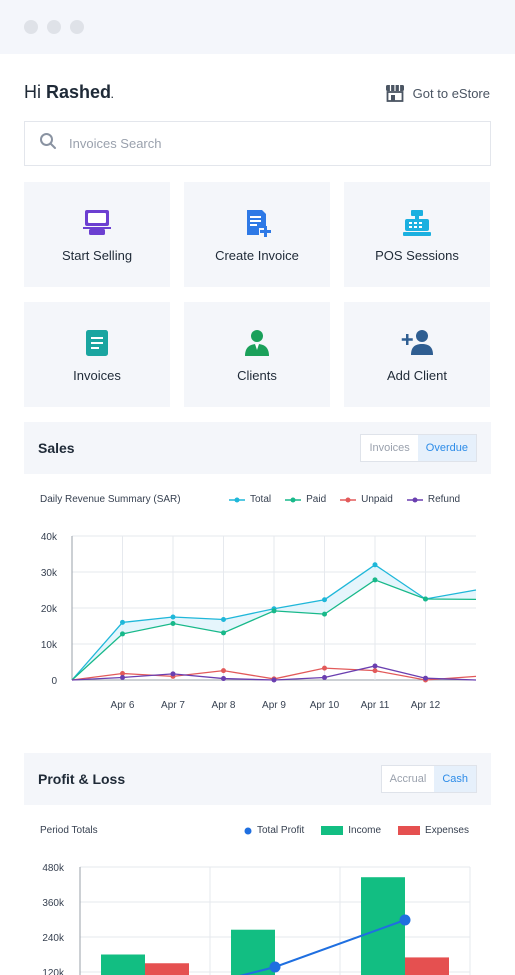 Image resolution: width=515 pixels, height=975 pixels. What do you see at coordinates (82, 779) in the screenshot?
I see `pnl-title: Profit & Loss` at bounding box center [82, 779].